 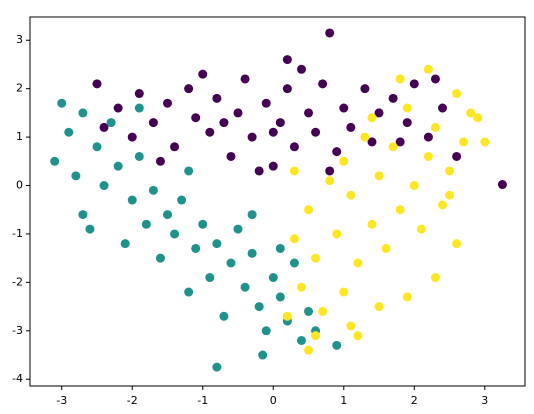 What do you see at coordinates (17, 281) in the screenshot?
I see `y-tick-label: -2` at bounding box center [17, 281].